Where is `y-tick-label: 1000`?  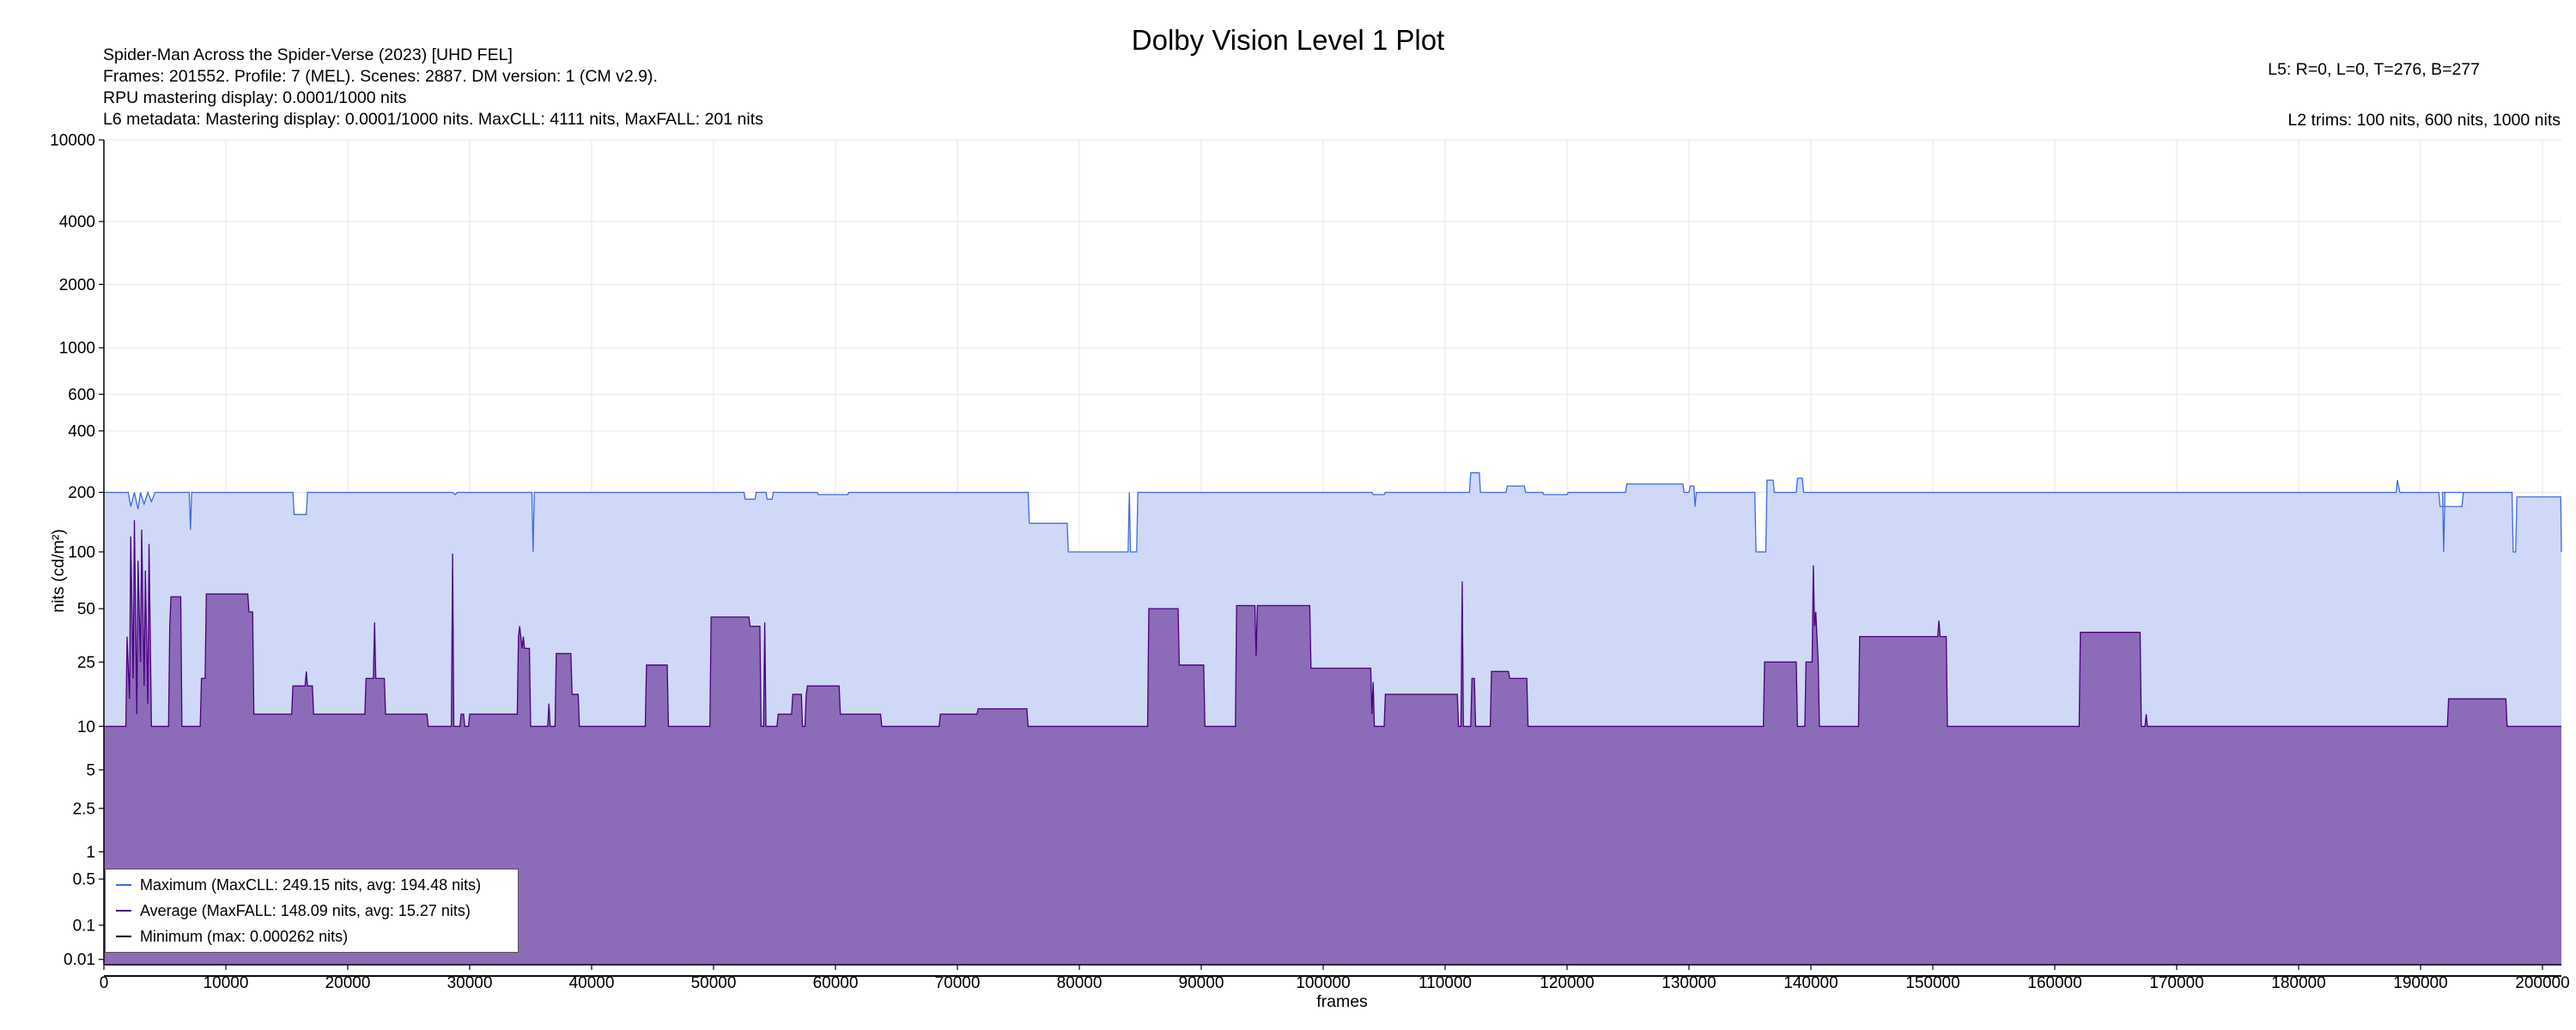 y-tick-label: 1000 is located at coordinates (77, 349).